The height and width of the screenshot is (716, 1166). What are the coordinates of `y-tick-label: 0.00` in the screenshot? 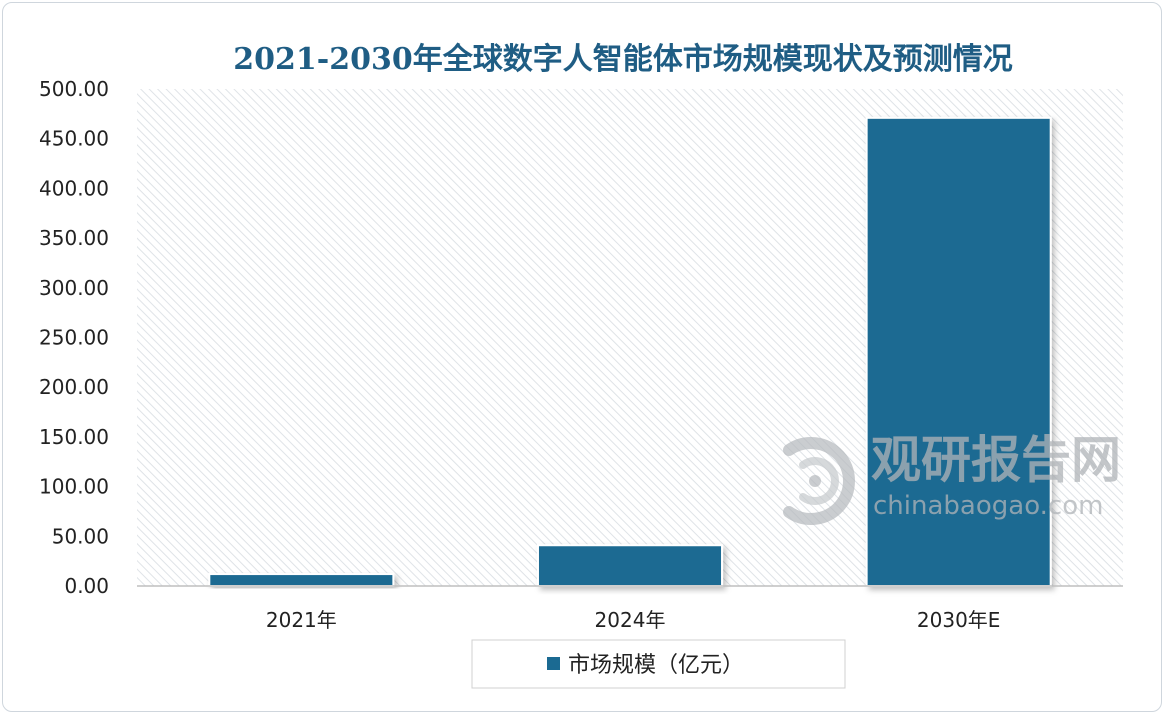 It's located at (86, 586).